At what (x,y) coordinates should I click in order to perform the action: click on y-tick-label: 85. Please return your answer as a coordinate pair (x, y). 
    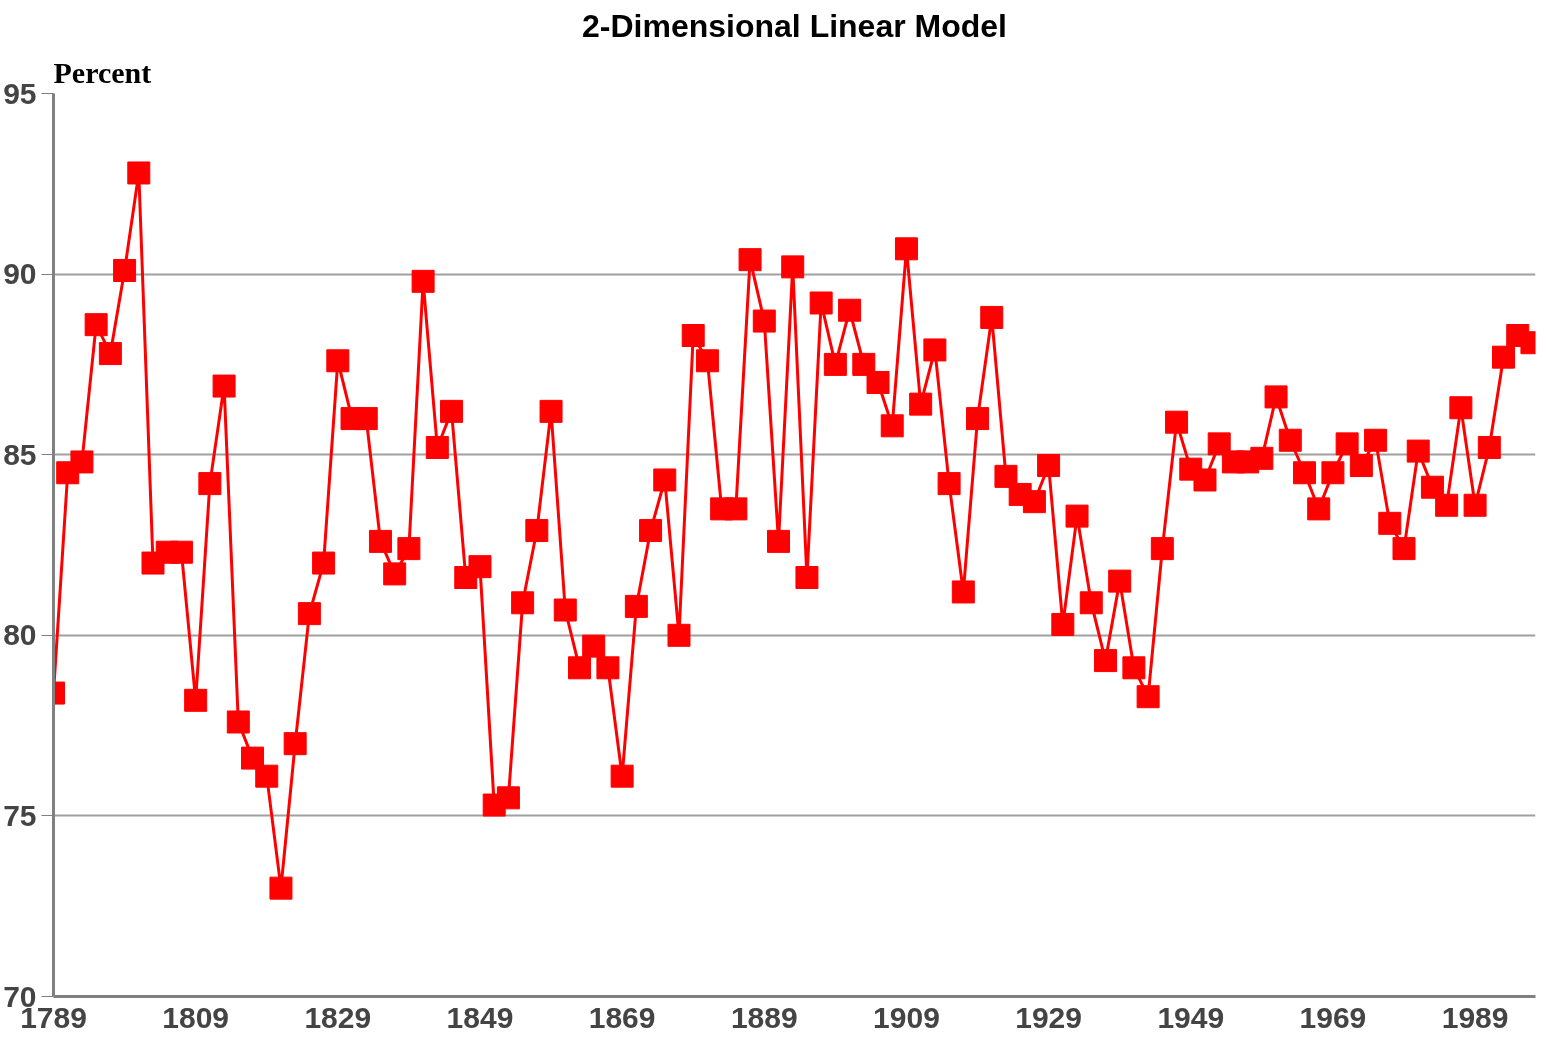
    Looking at the image, I should click on (20, 454).